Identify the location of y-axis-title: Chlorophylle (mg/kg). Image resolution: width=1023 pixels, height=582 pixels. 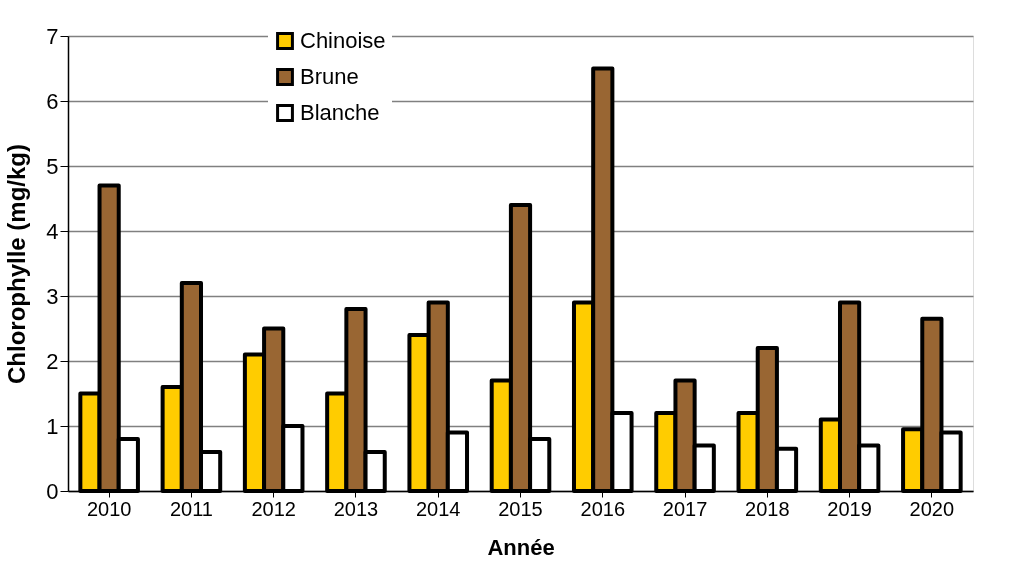
(17, 264).